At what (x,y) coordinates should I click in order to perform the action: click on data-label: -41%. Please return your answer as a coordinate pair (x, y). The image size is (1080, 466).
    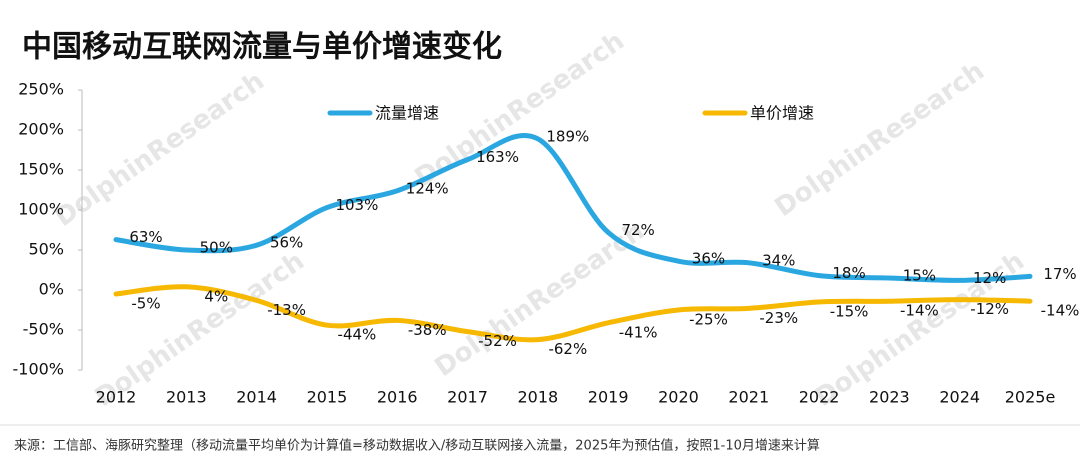
    Looking at the image, I should click on (638, 332).